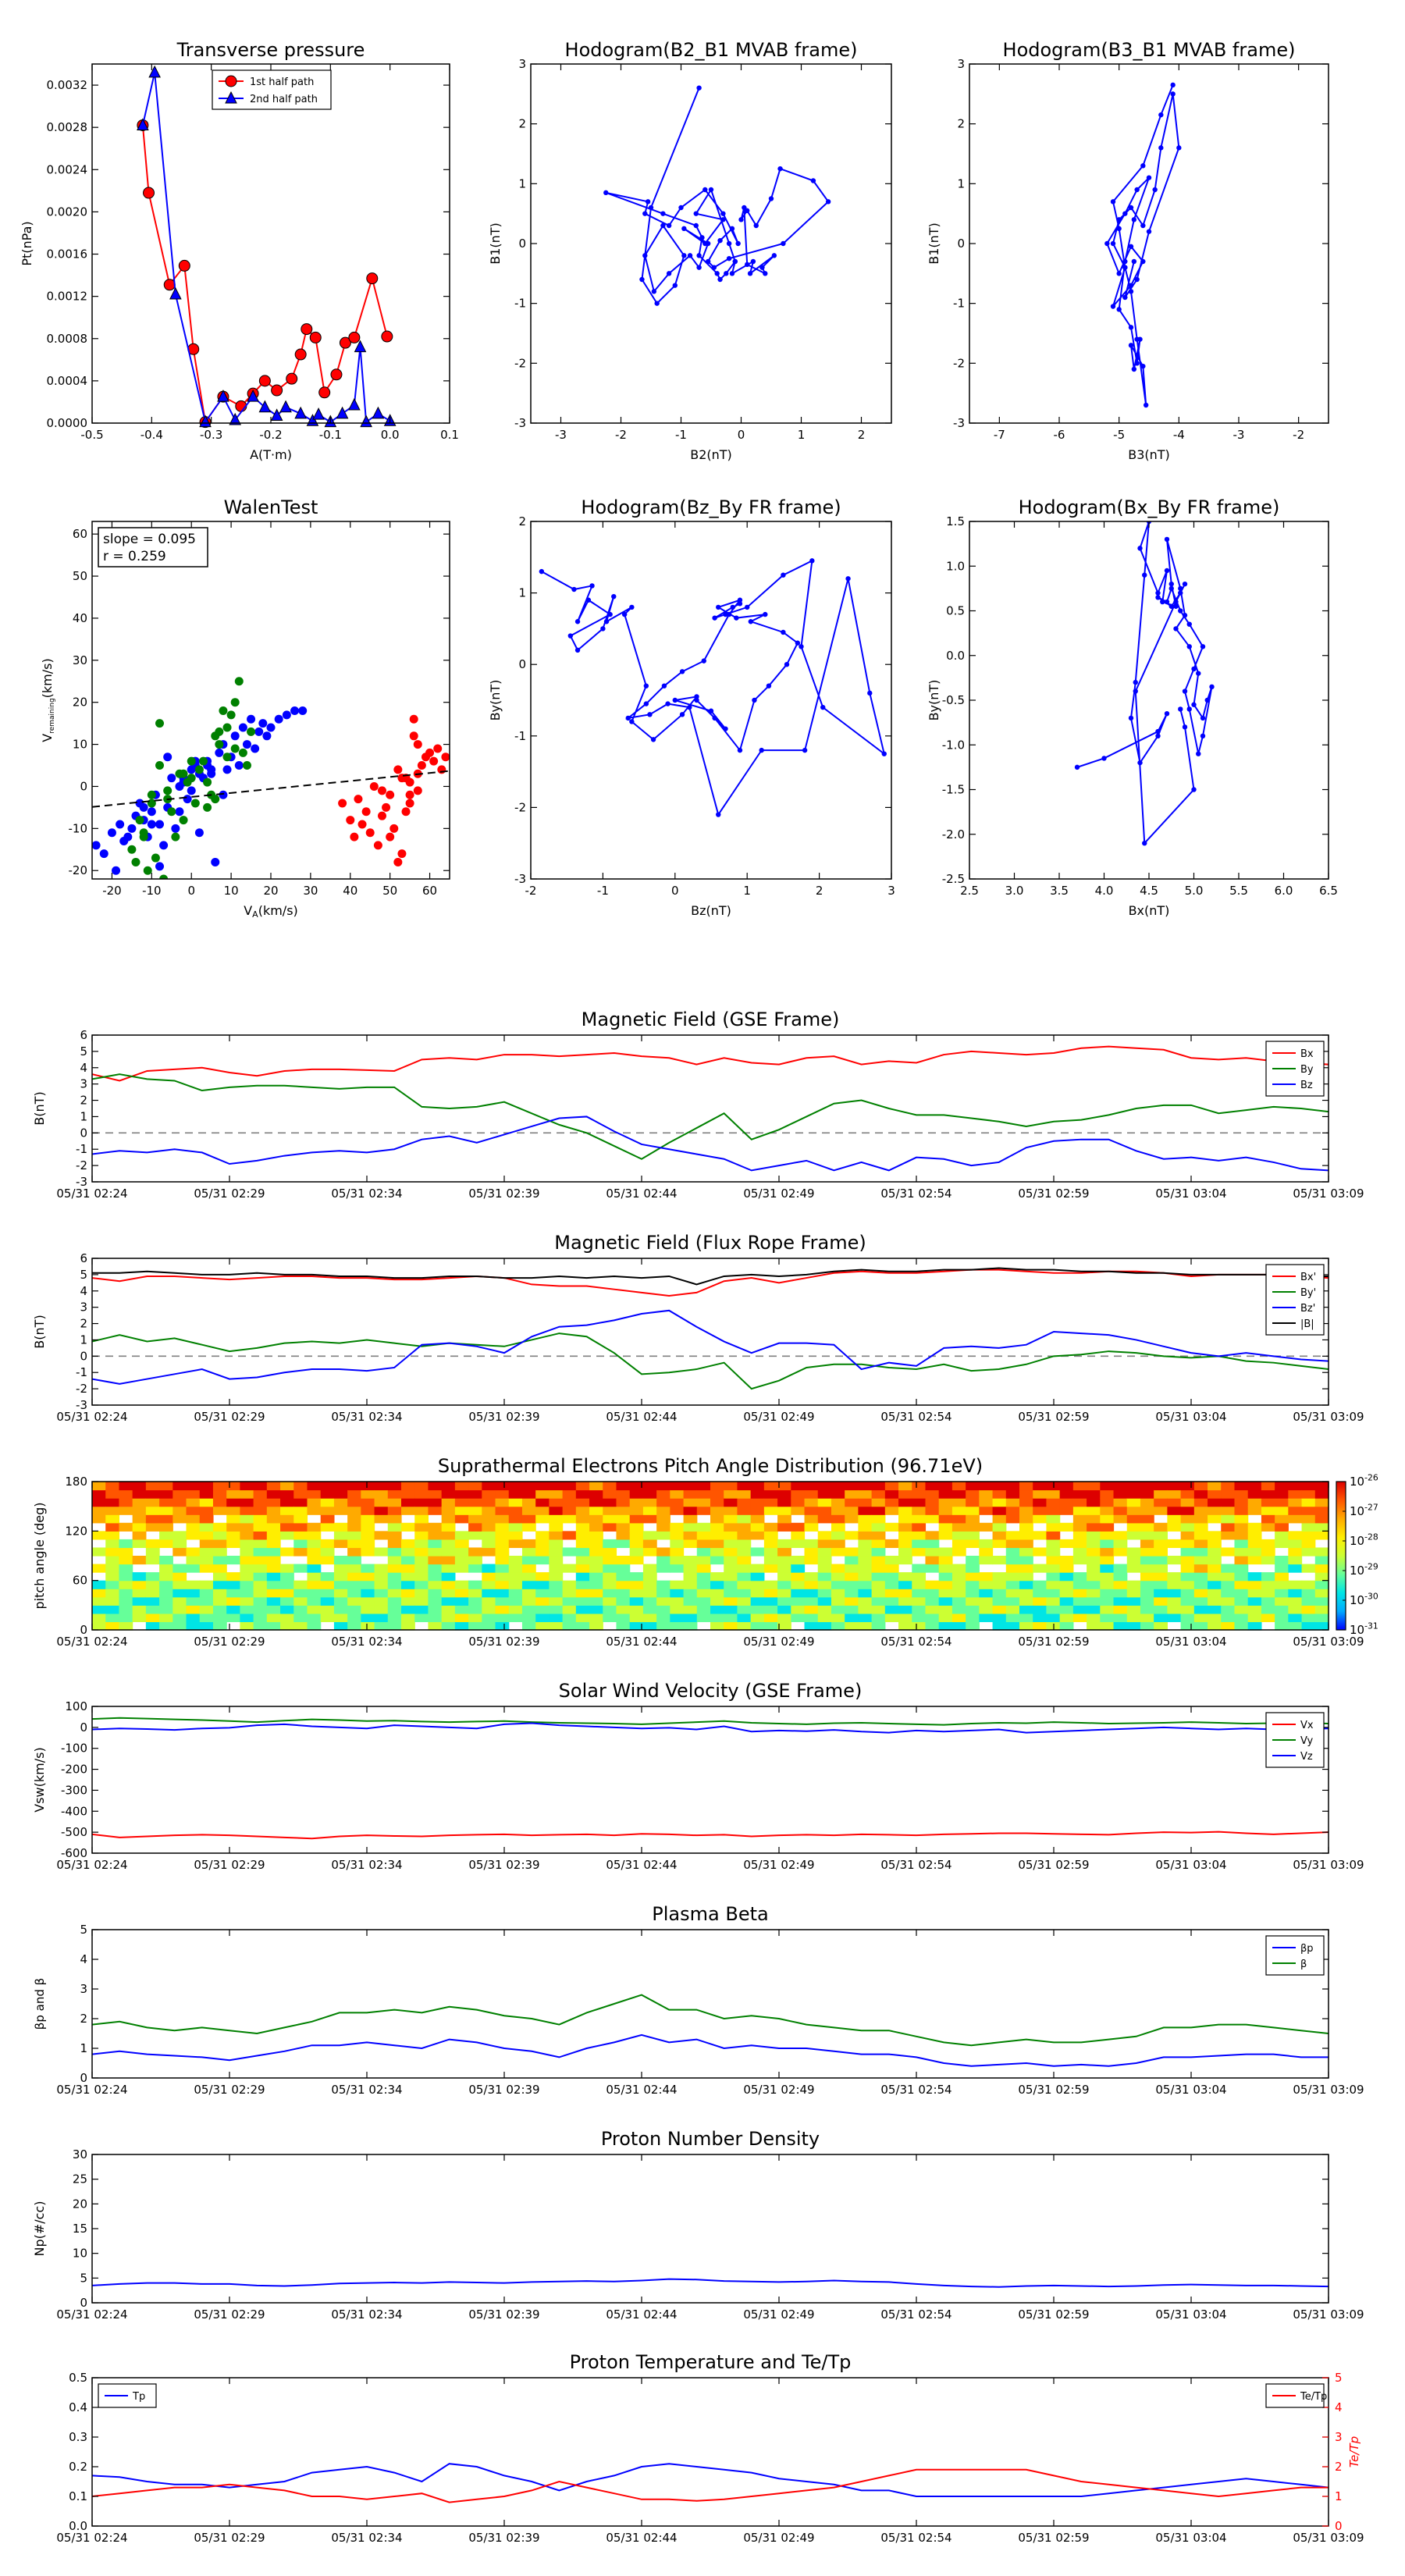 The image size is (1405, 2576). Describe the element at coordinates (1150, 910) in the screenshot. I see `x-axis-label: Bx(nT)` at that location.